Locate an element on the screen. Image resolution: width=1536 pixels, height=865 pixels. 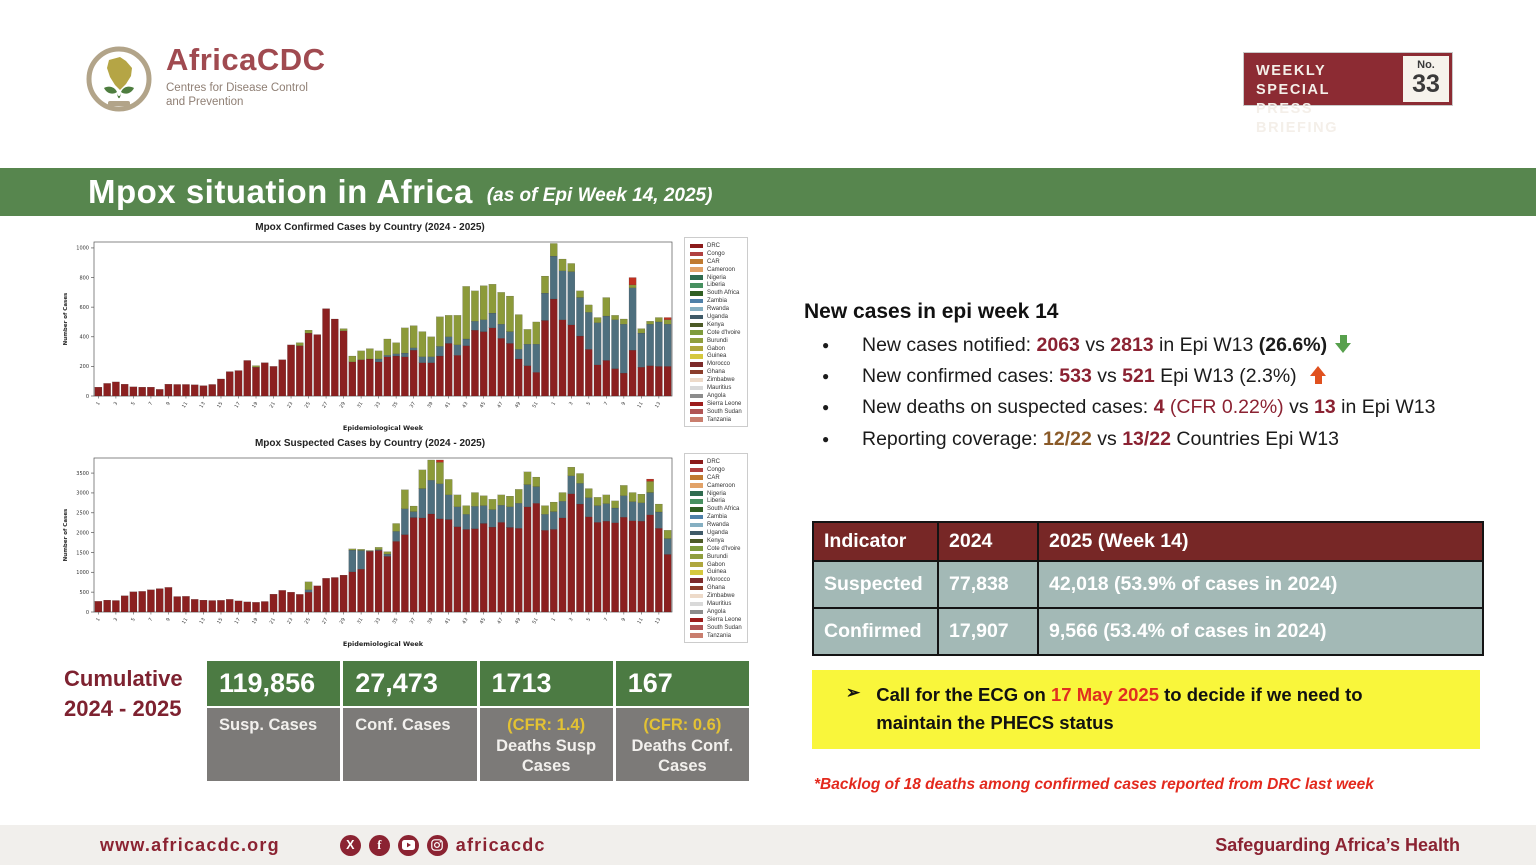
legend-label: Gabon is located at coordinates (716, 564).